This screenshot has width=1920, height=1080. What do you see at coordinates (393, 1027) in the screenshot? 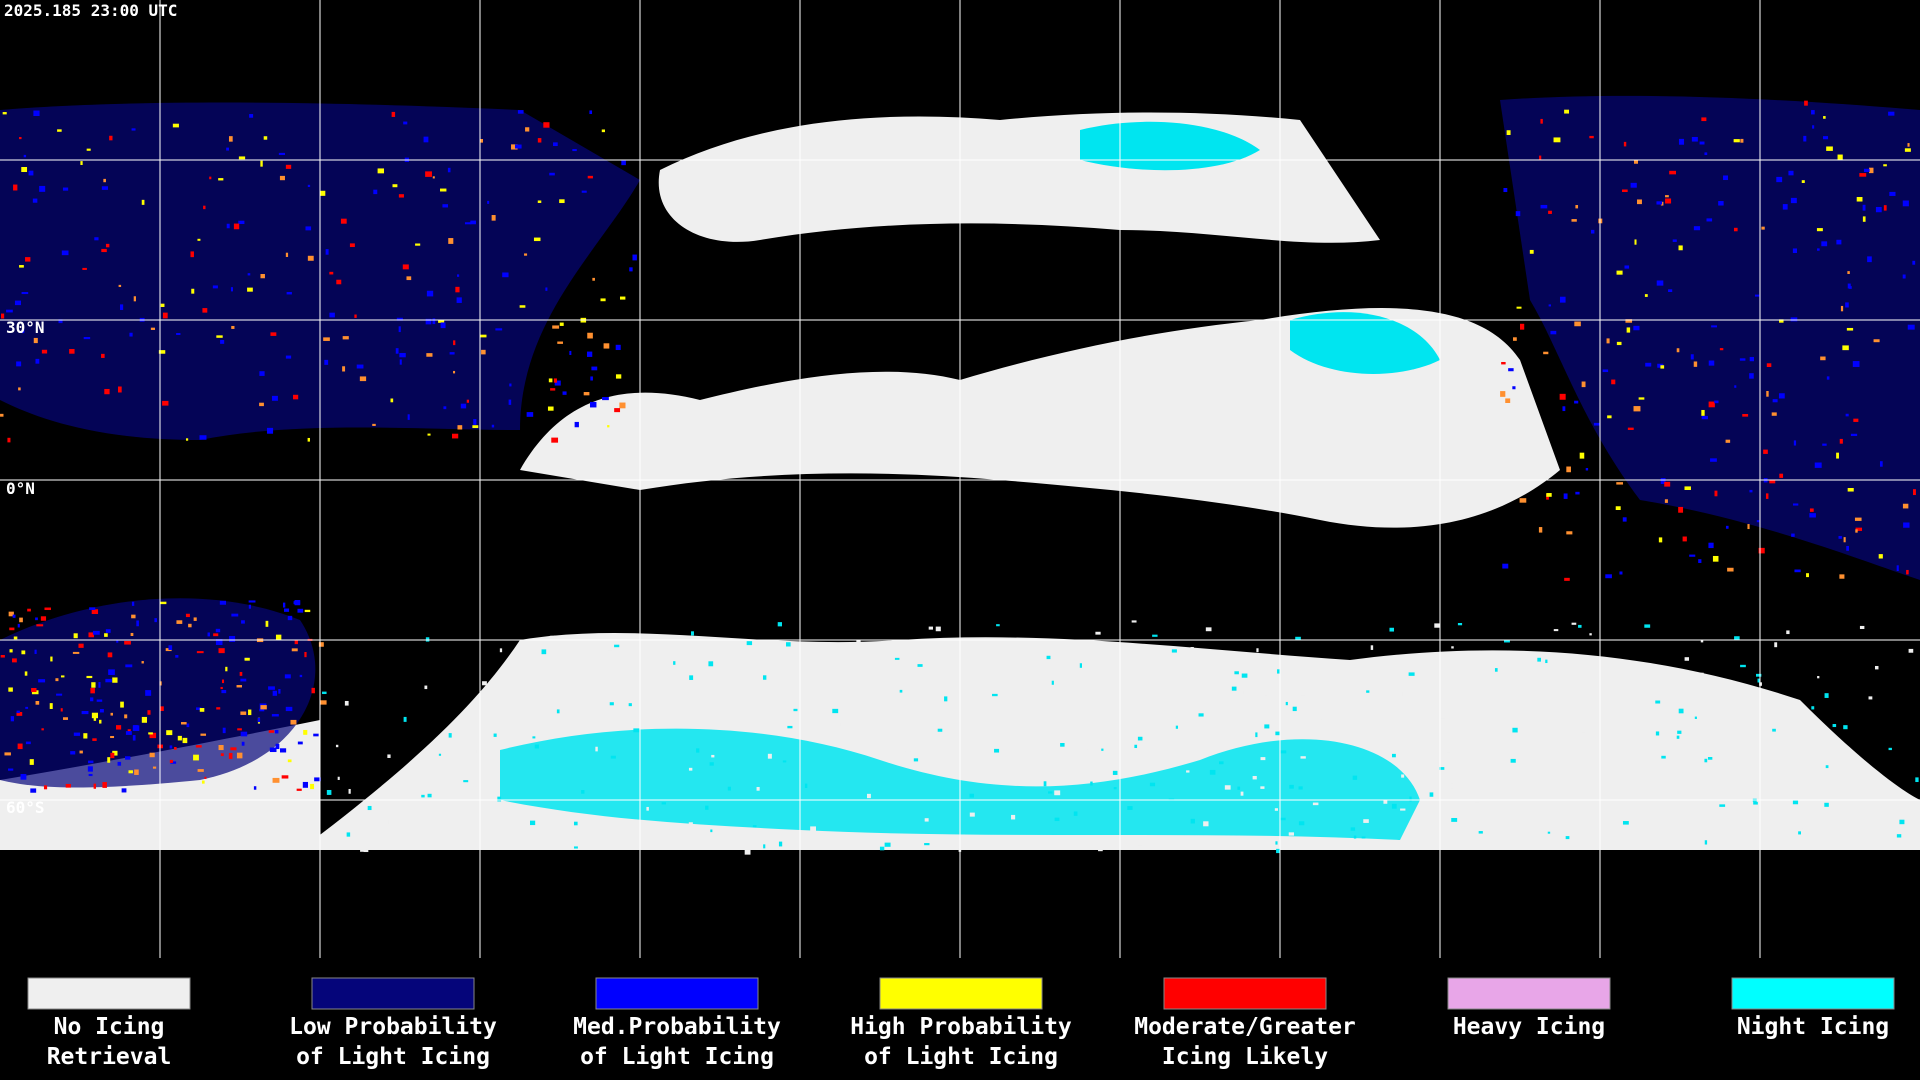
I see `legend-label: Low Probability` at bounding box center [393, 1027].